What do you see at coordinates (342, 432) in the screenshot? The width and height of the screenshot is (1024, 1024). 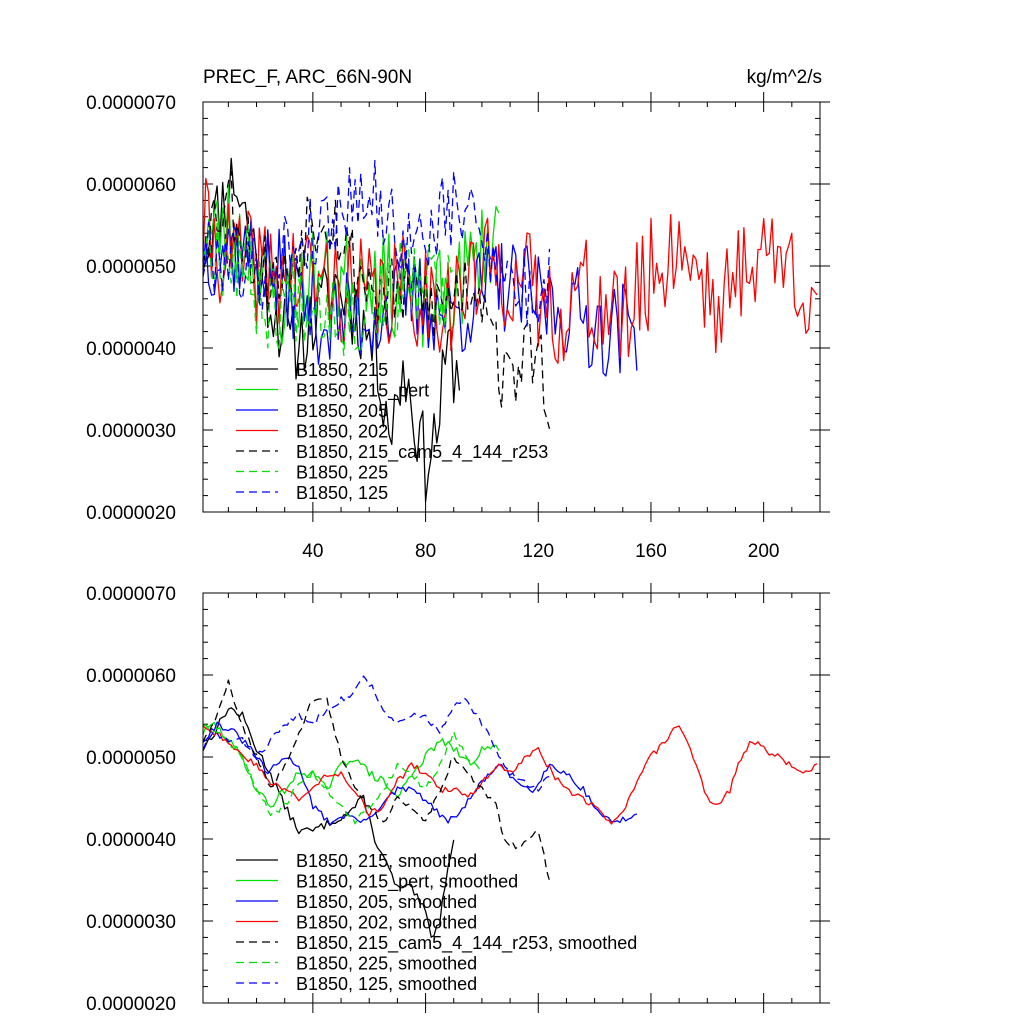 I see `top-legend-label-3: B1850, 202` at bounding box center [342, 432].